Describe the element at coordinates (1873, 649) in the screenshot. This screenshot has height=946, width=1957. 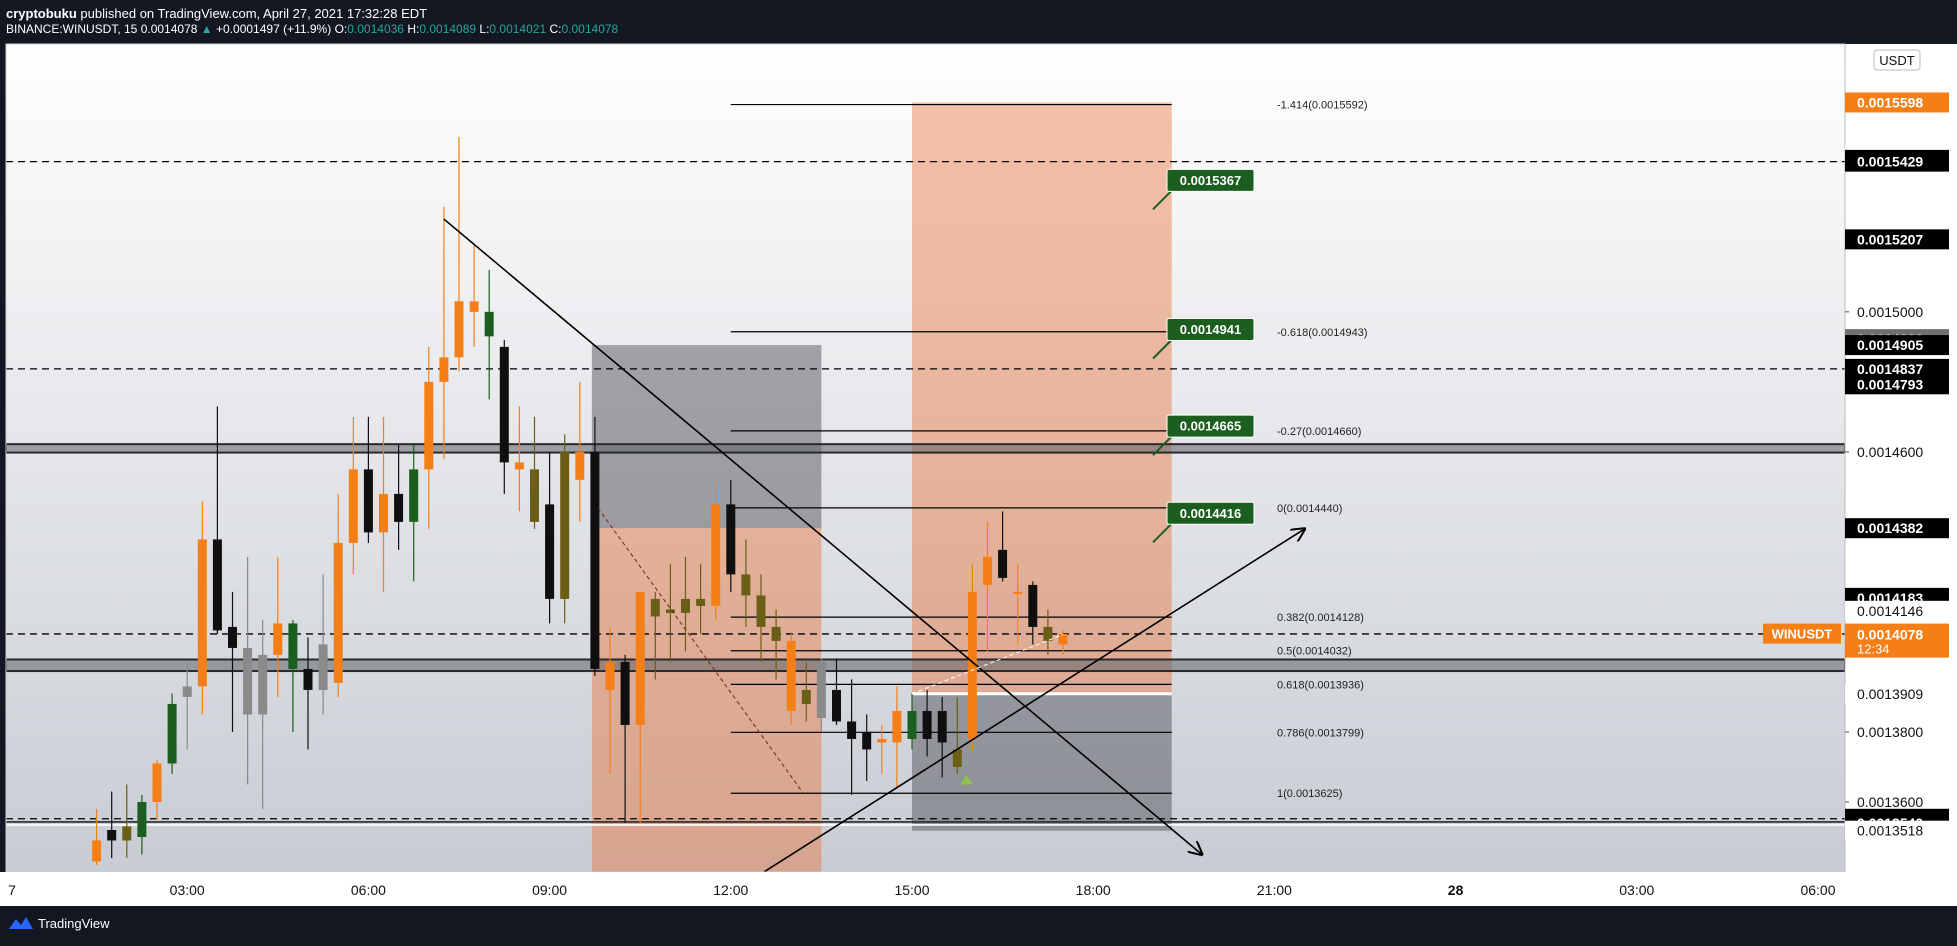
I see `bar-countdown-label: 12:34` at that location.